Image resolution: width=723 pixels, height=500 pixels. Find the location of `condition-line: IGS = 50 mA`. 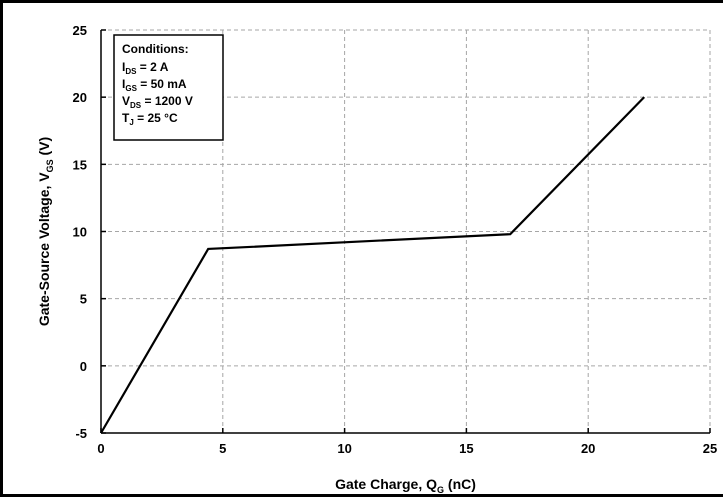

condition-line: IGS = 50 mA is located at coordinates (154, 85).